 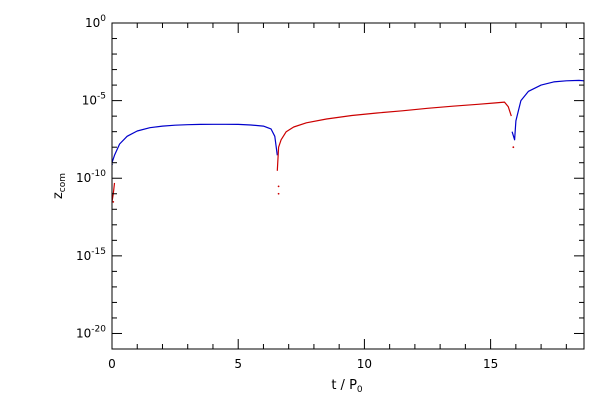 I want to click on y-tick-label-exponent: -5, so click(x=101, y=97).